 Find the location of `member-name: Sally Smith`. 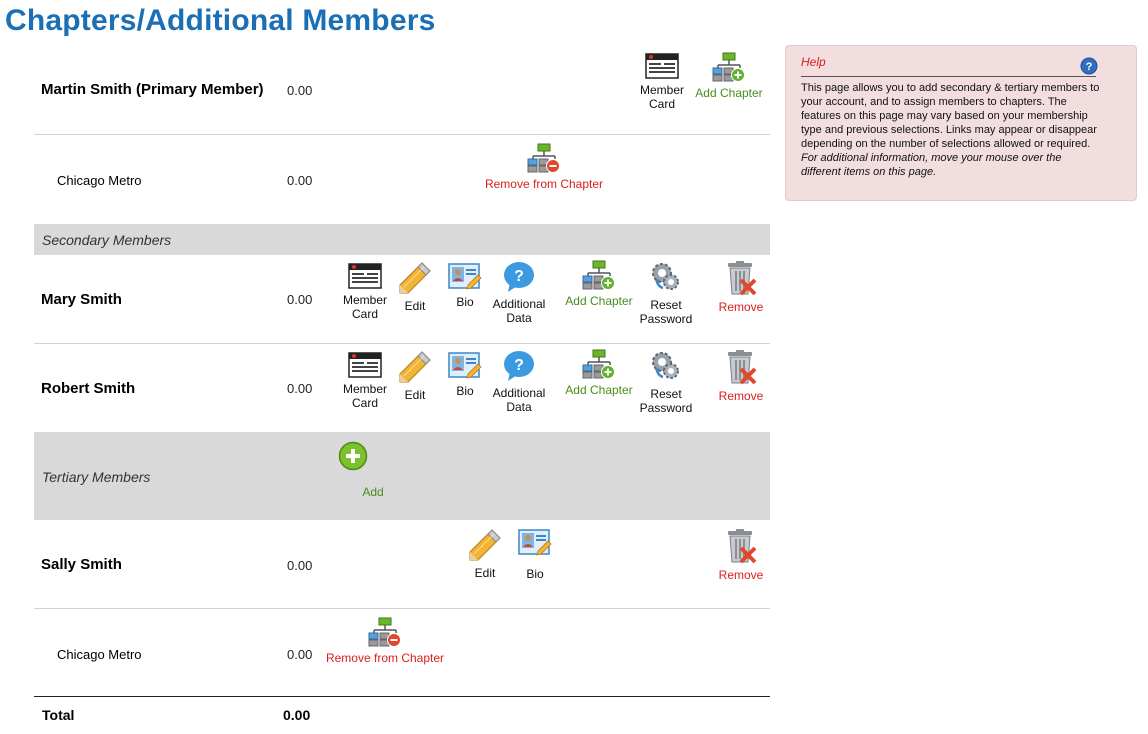

member-name: Sally Smith is located at coordinates (81, 564).